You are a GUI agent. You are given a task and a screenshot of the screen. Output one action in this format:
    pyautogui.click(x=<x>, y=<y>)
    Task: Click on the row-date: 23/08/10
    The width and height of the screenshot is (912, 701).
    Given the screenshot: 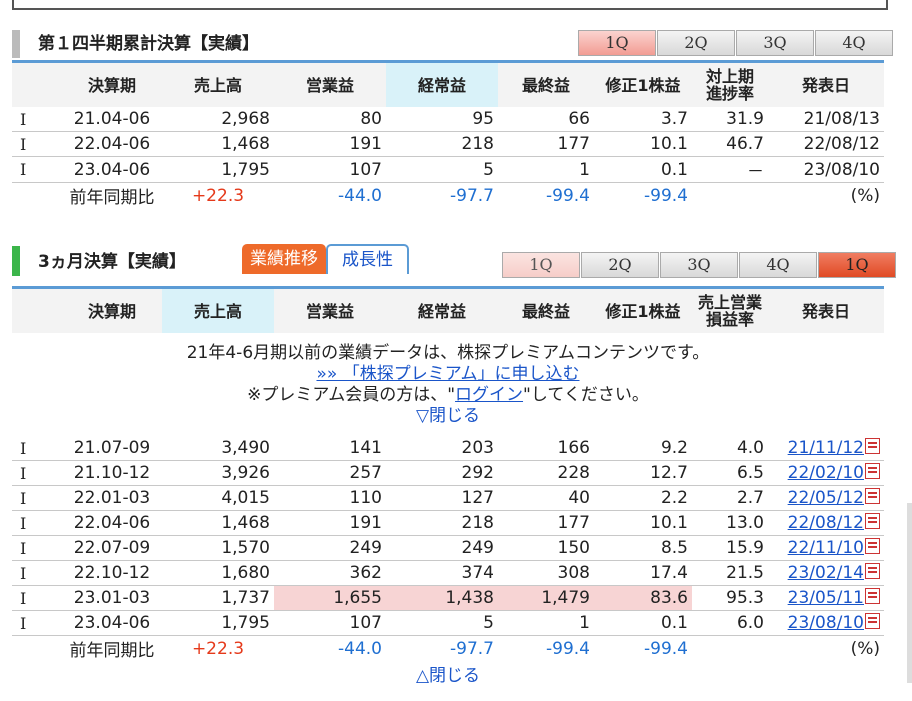 What is the action you would take?
    pyautogui.click(x=826, y=169)
    